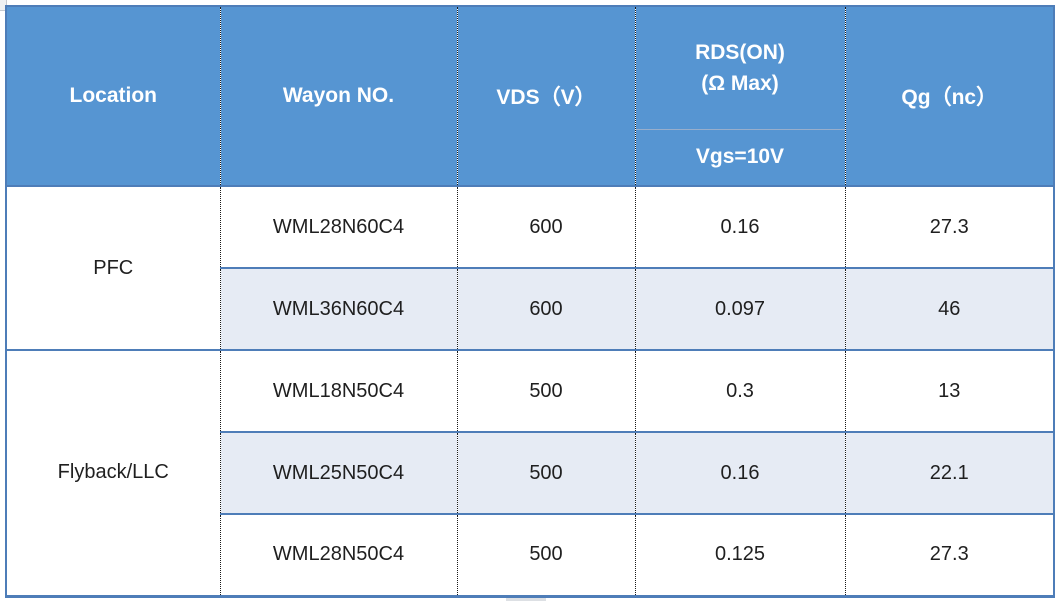 The height and width of the screenshot is (601, 1058). Describe the element at coordinates (740, 555) in the screenshot. I see `rds-cell: 0.125` at that location.